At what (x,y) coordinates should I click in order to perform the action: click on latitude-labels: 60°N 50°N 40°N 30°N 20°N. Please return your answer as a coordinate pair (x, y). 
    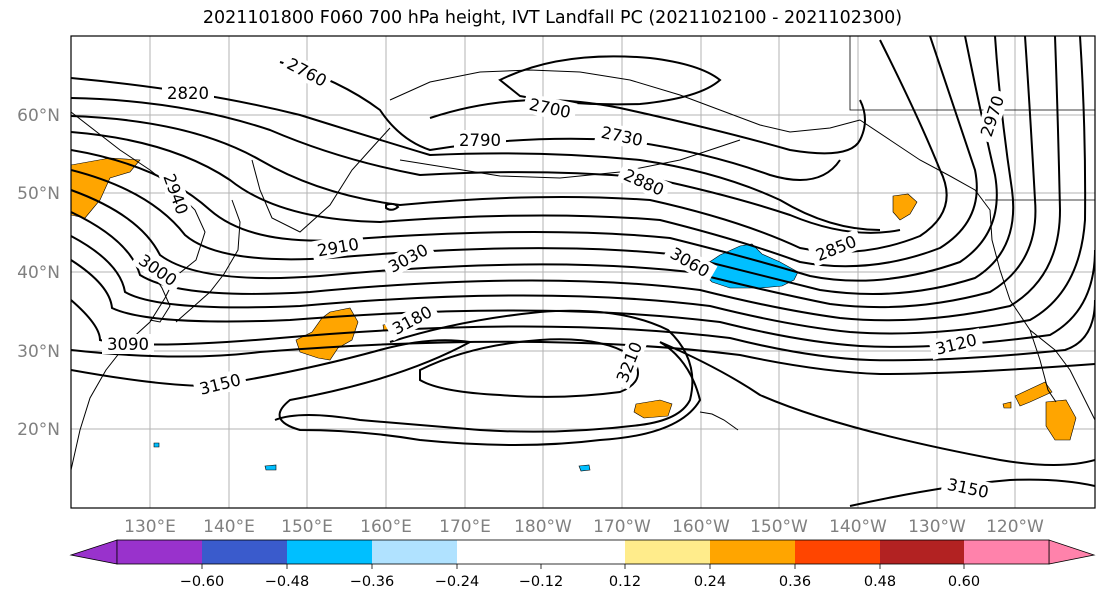
    Looking at the image, I should click on (38, 273).